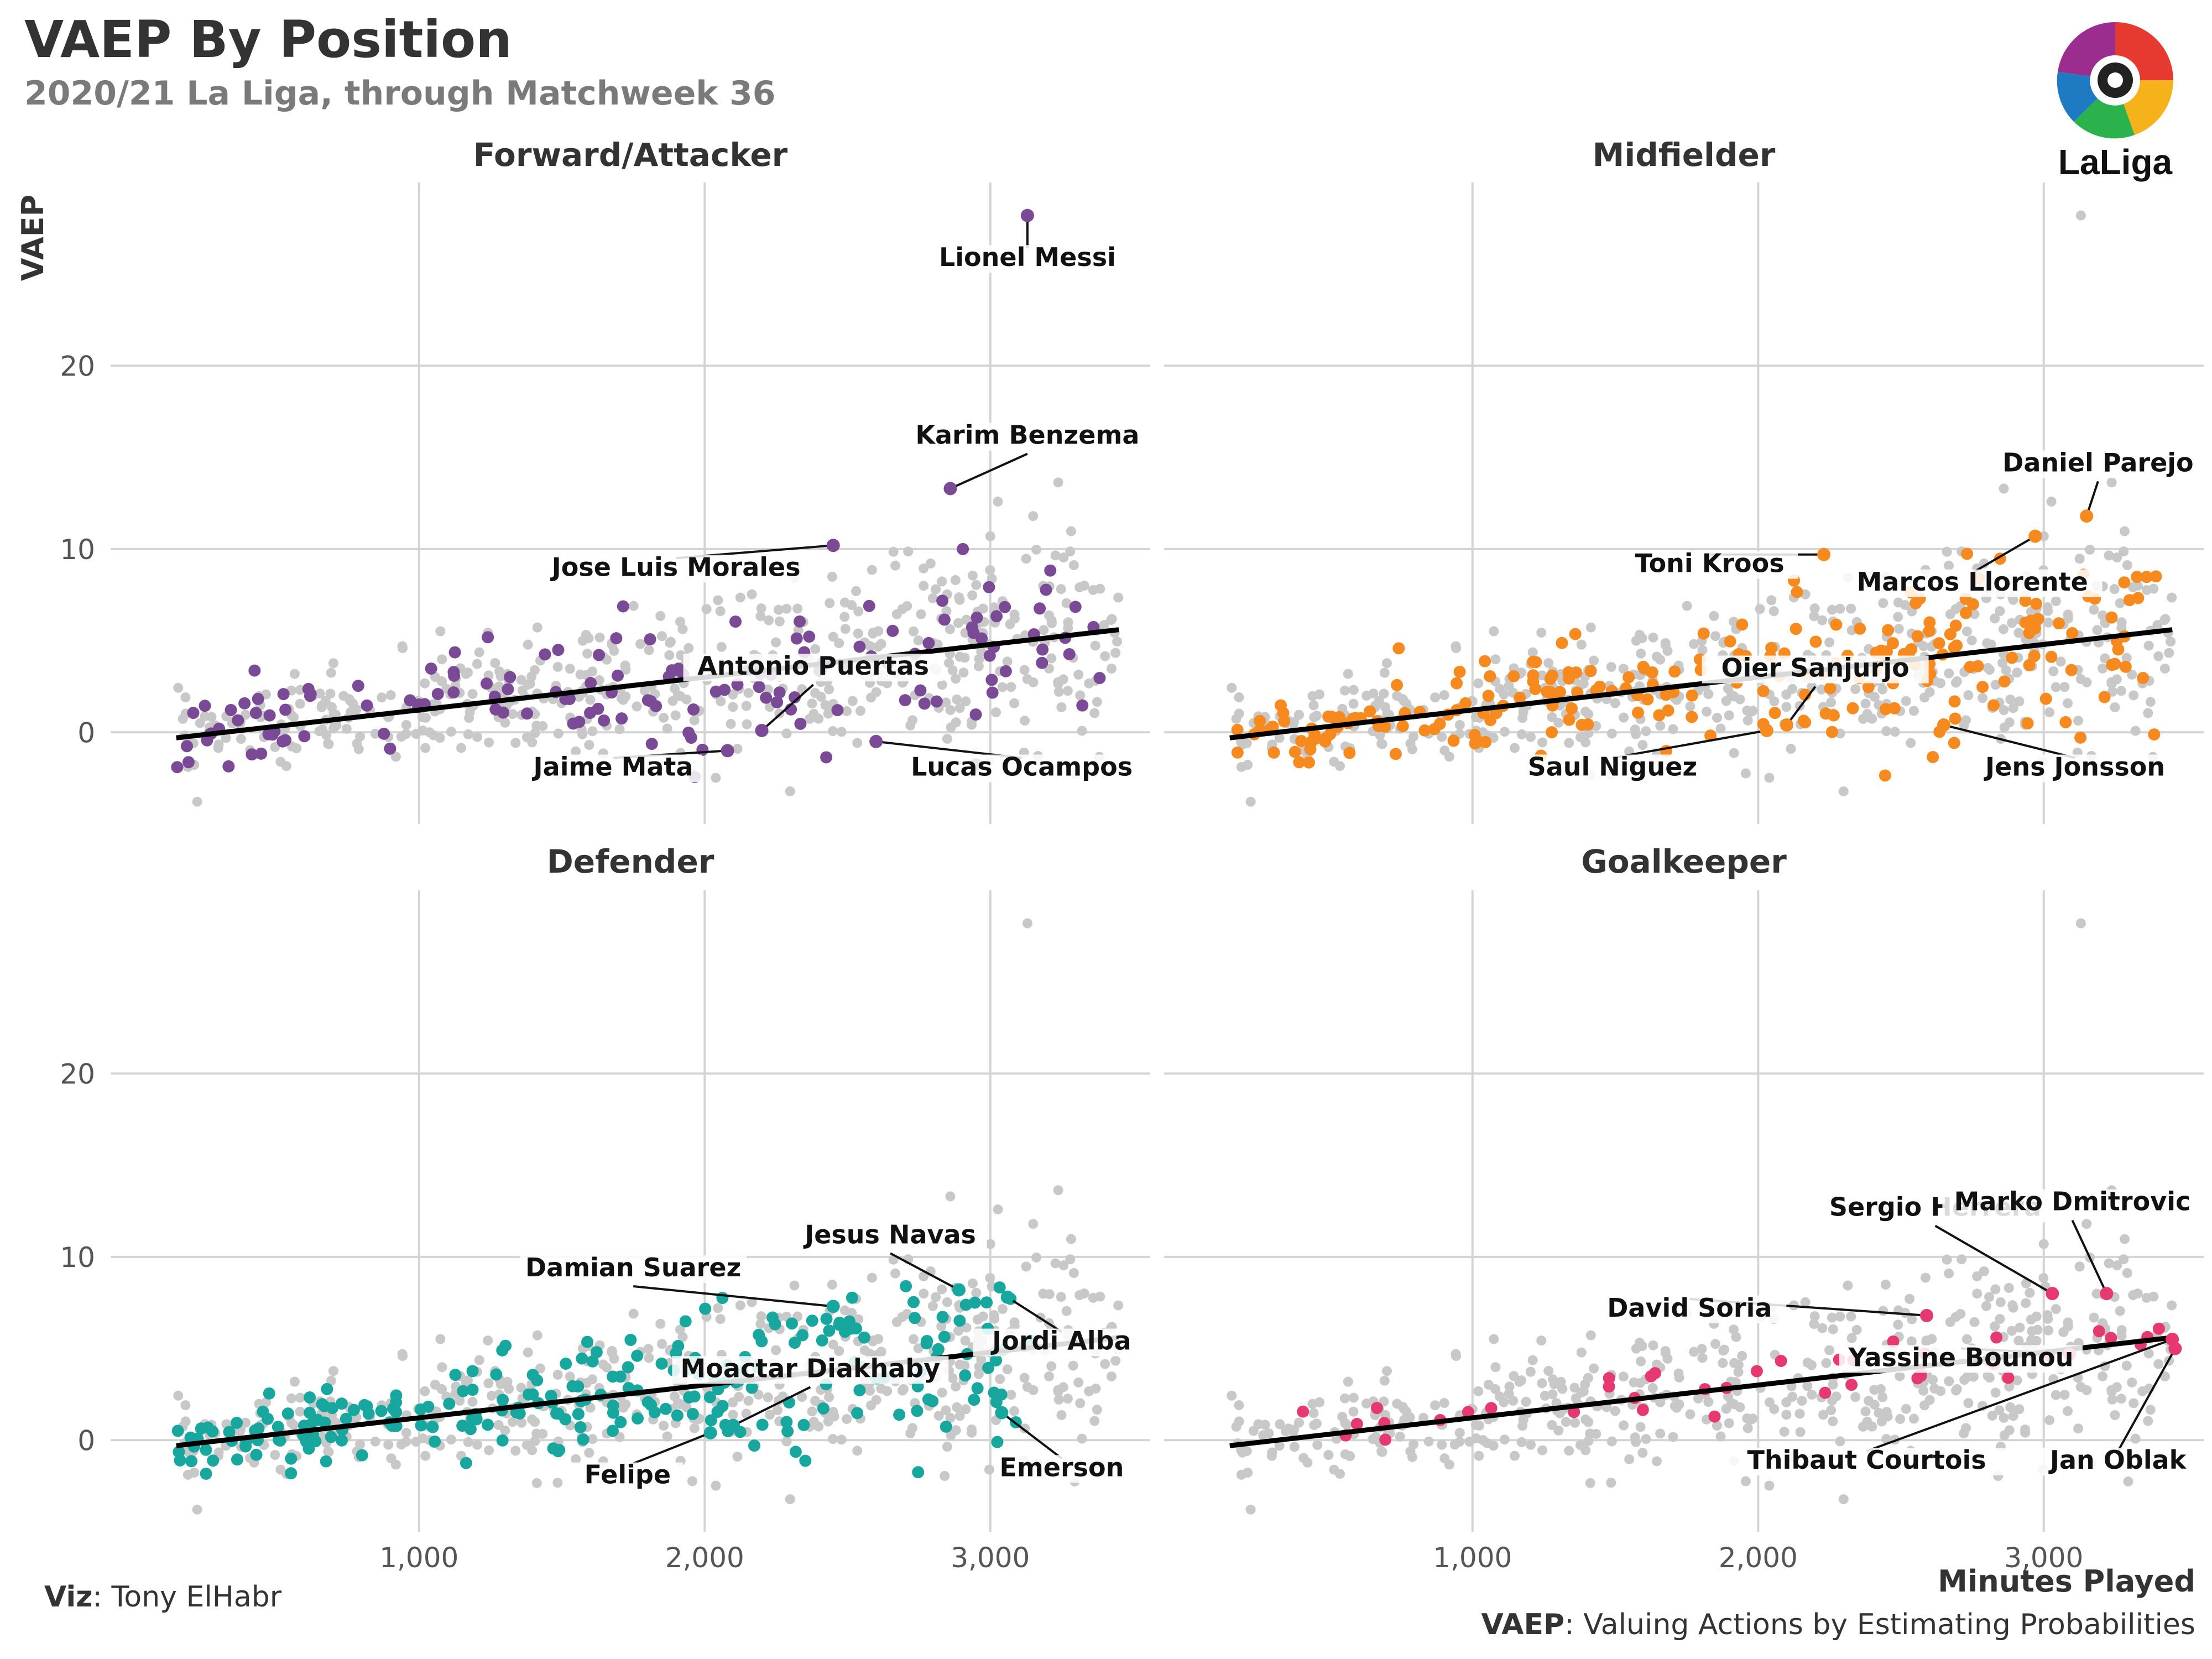  I want to click on player-label: Toni Kroos, so click(1709, 564).